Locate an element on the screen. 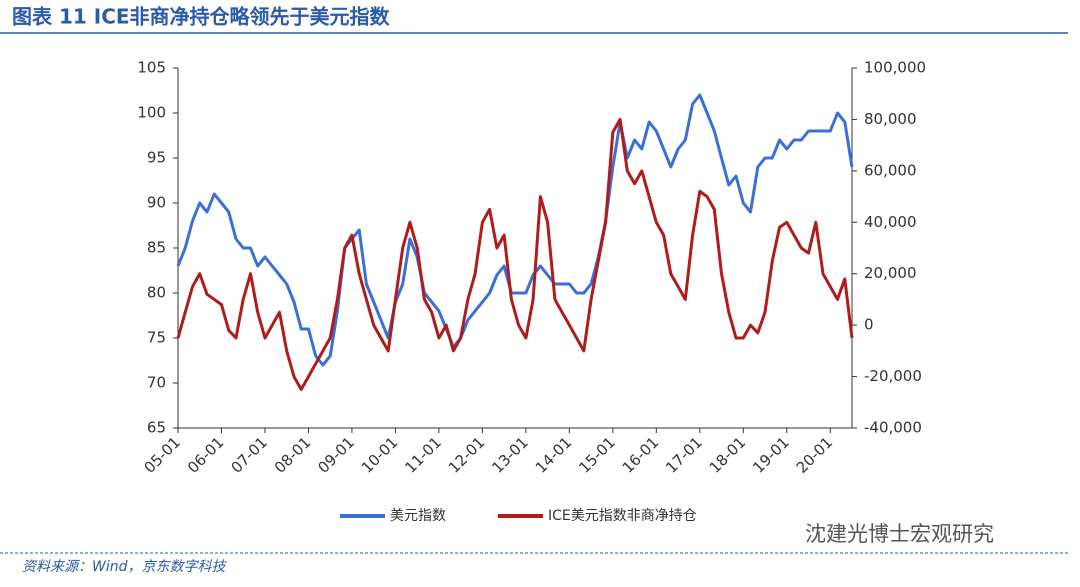  x-tick-label: 13-01 is located at coordinates (510, 455).